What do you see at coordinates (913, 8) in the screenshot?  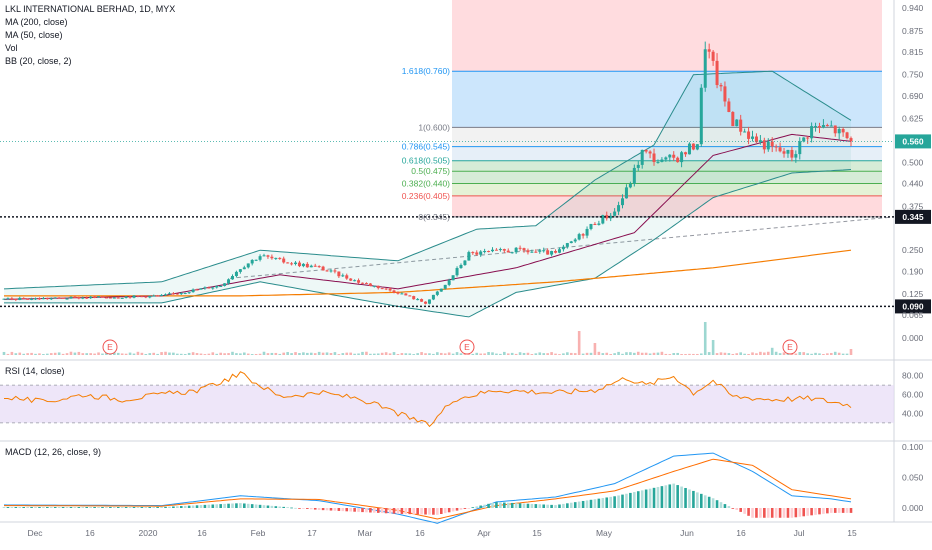 I see `price-tick-label: 0.940` at bounding box center [913, 8].